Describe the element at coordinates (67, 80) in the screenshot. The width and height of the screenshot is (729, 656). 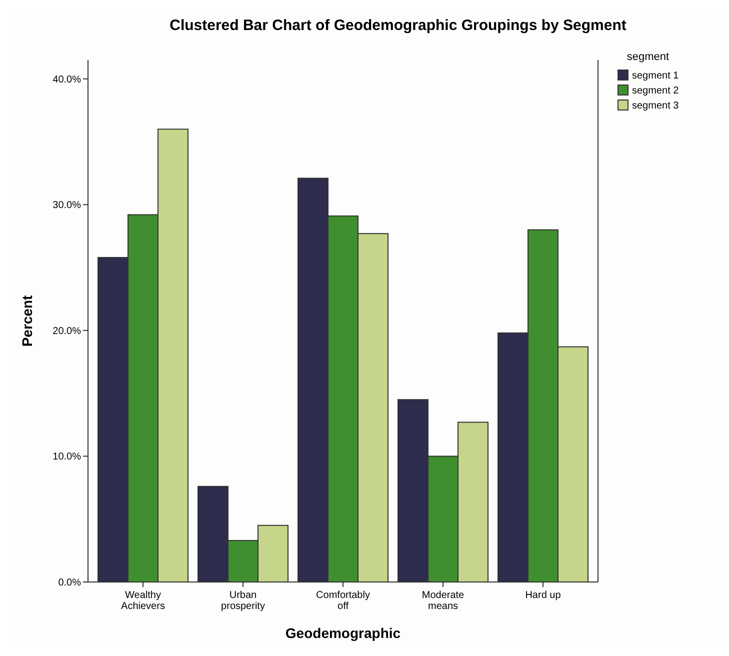
I see `y-tick-label: 40.0%` at that location.